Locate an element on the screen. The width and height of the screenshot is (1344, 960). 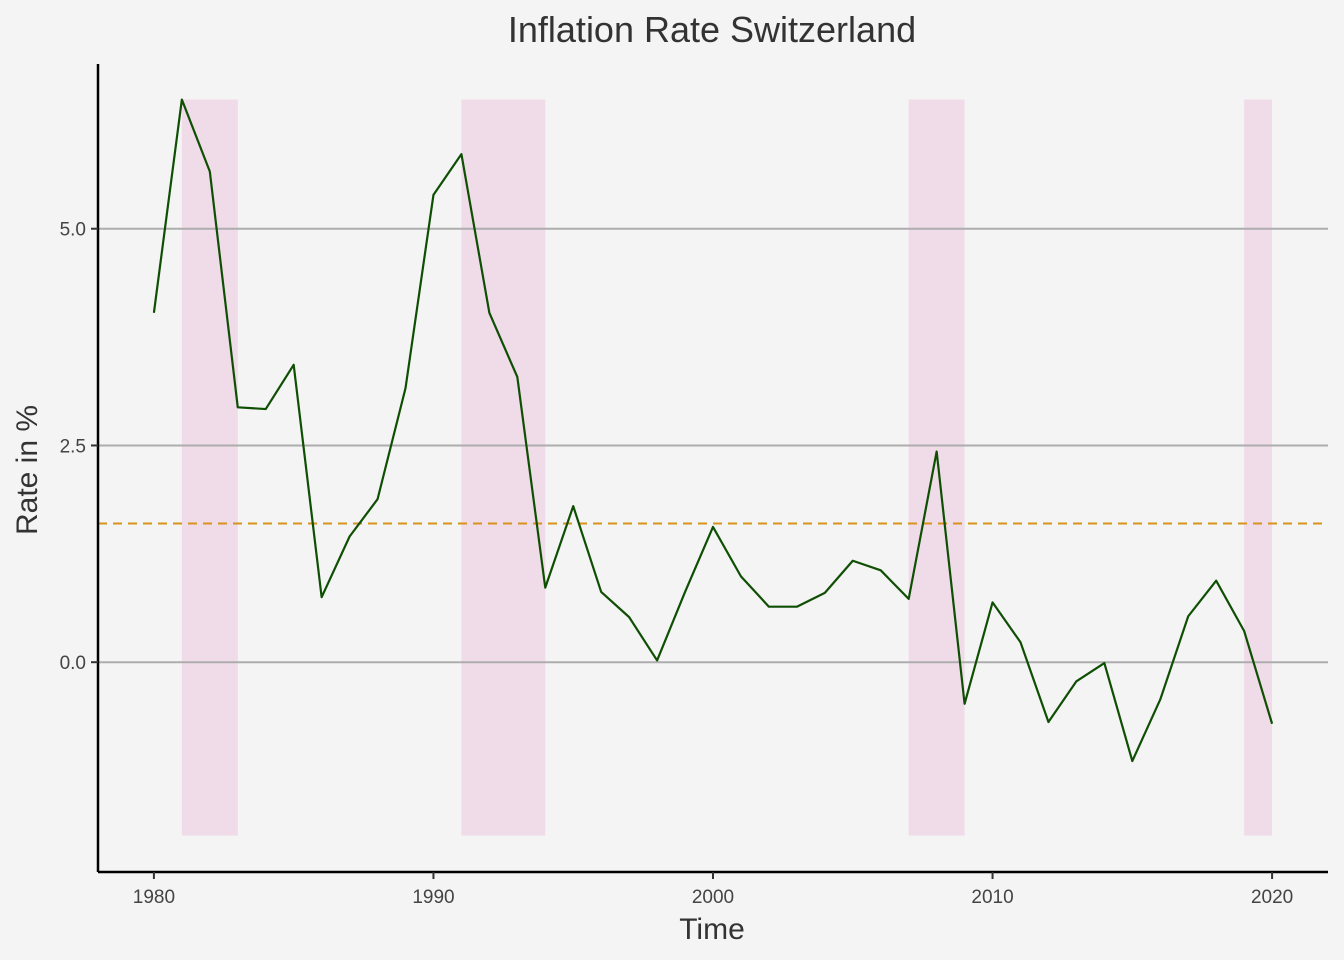
y-tick-label: 2.5 is located at coordinates (73, 446).